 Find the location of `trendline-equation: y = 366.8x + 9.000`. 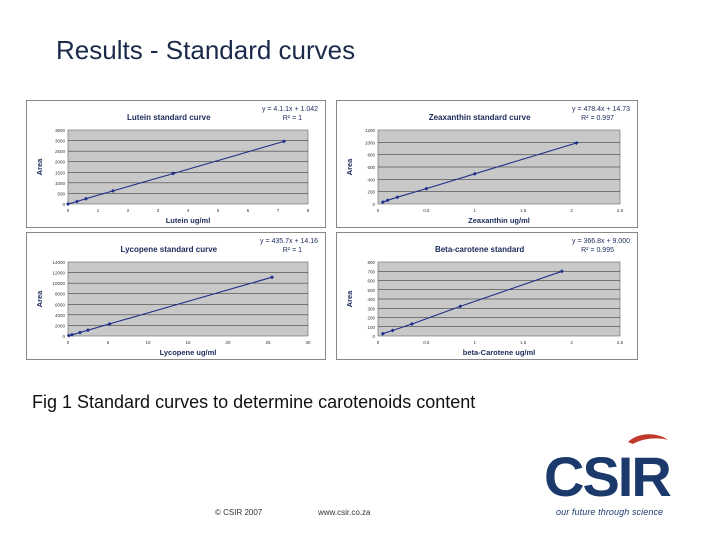

trendline-equation: y = 366.8x + 9.000 is located at coordinates (601, 241).